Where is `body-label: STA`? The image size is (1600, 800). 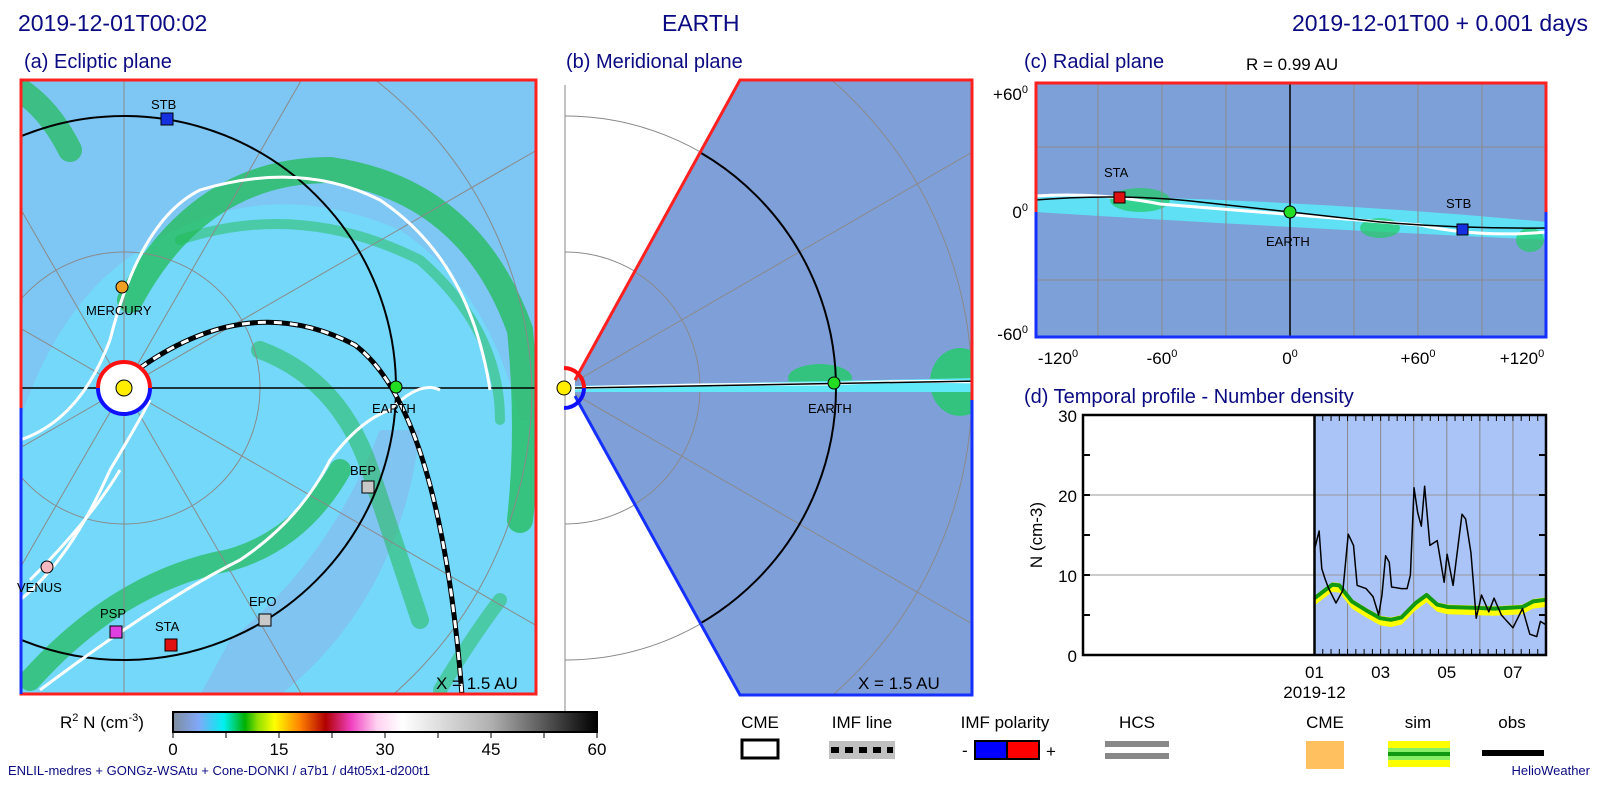
body-label: STA is located at coordinates (167, 626).